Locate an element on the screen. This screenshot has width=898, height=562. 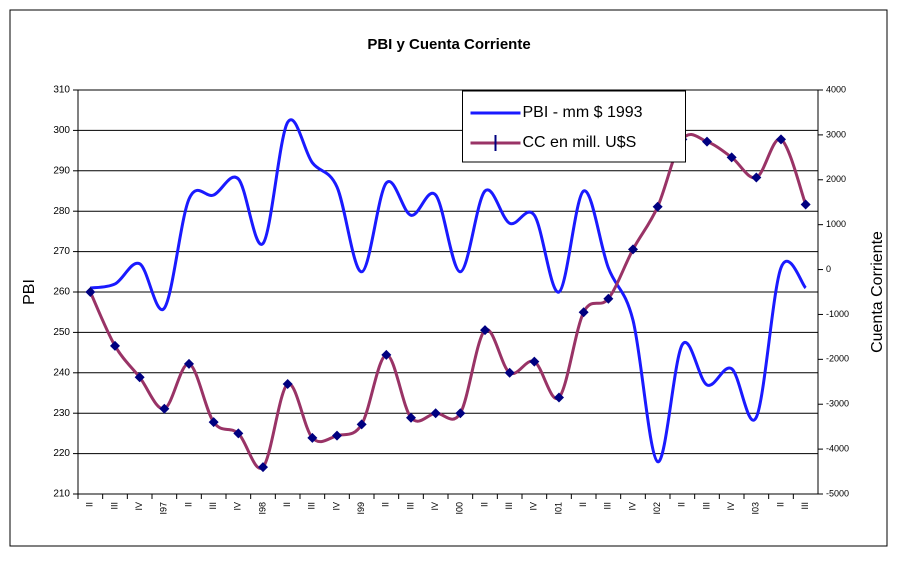
y-axis-label: PBI is located at coordinates (29, 292).